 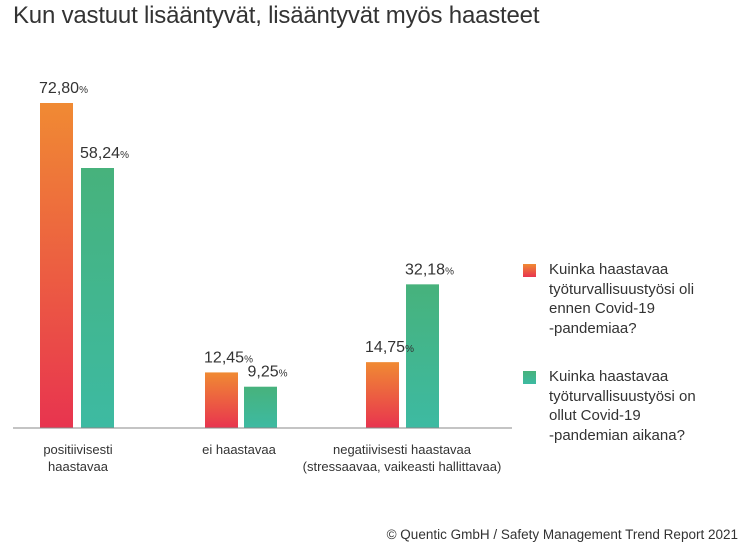 What do you see at coordinates (529, 270) in the screenshot?
I see `legend-swatch-before` at bounding box center [529, 270].